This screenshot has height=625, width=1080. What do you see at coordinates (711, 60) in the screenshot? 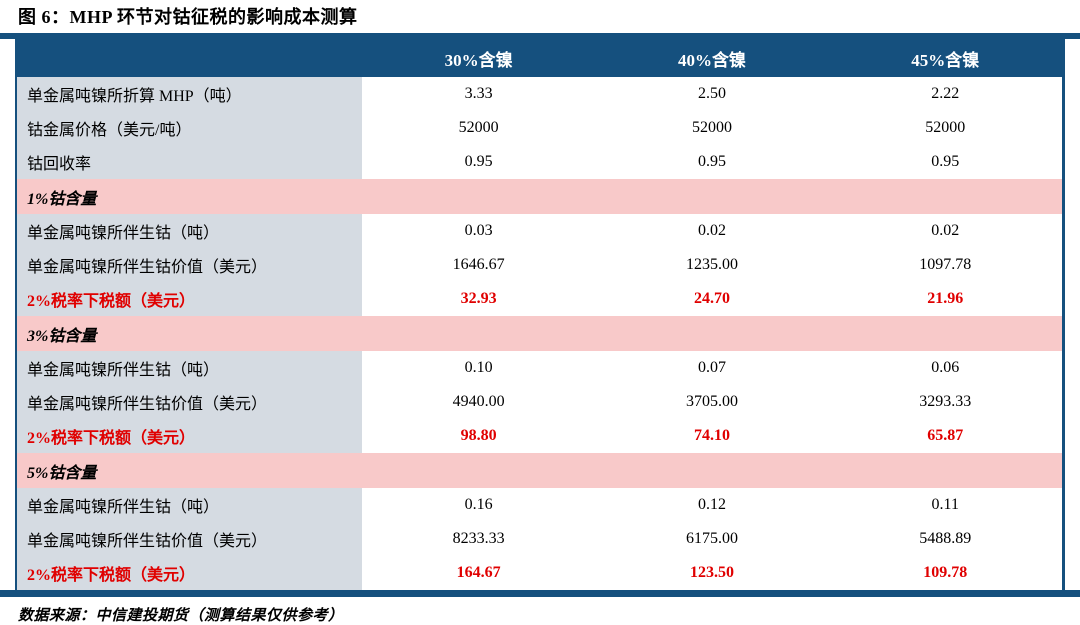
I see `header-col-40-nickel: 40%含镍` at bounding box center [711, 60].